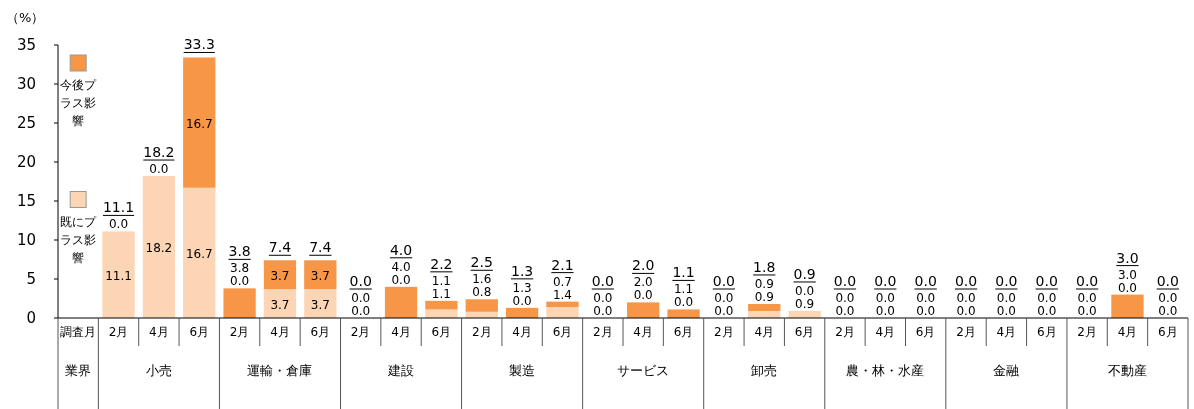 The image size is (1194, 409). I want to click on data-label: 16.7, so click(199, 253).